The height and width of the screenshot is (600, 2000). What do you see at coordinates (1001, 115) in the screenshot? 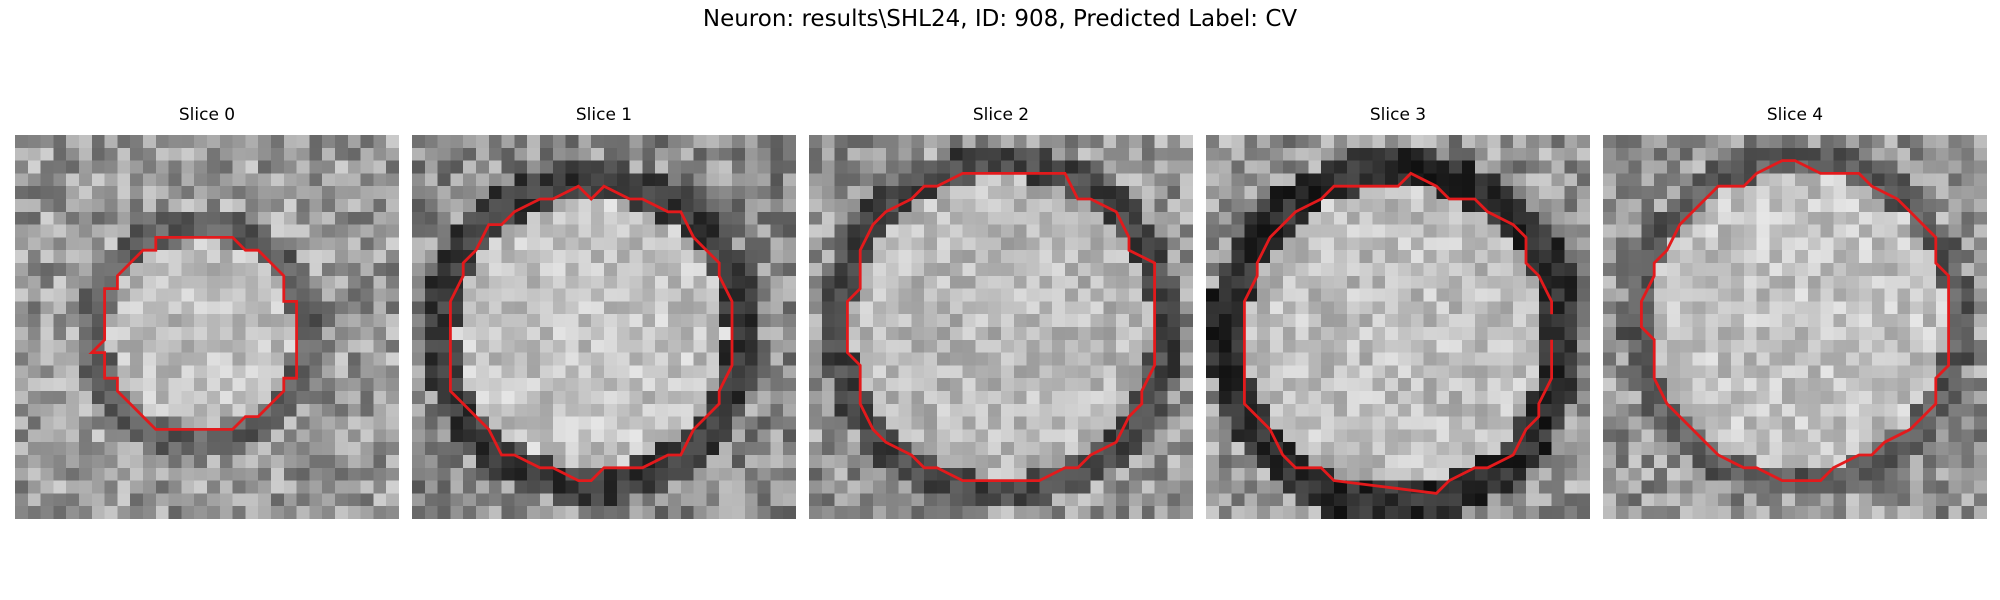
I see `slice-title: Slice 2` at bounding box center [1001, 115].